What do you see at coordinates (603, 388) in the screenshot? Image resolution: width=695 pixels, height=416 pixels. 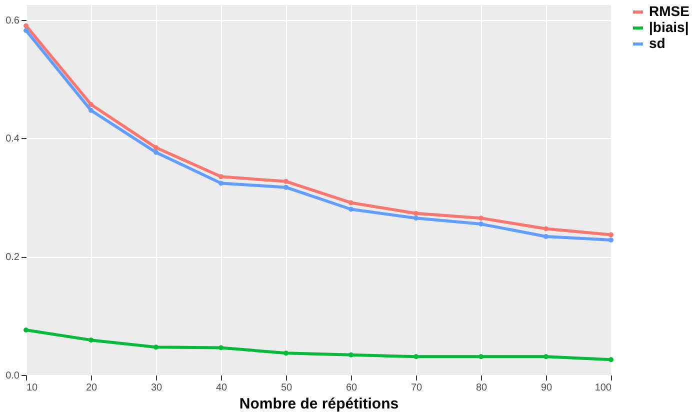 I see `x-tick-label: 100` at bounding box center [603, 388].